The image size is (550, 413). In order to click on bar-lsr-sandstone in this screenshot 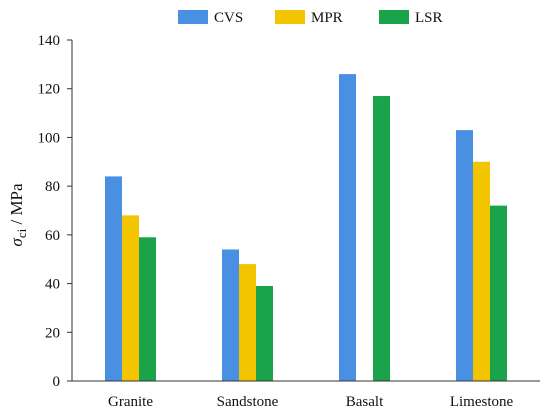, I will do `click(264, 333)`.